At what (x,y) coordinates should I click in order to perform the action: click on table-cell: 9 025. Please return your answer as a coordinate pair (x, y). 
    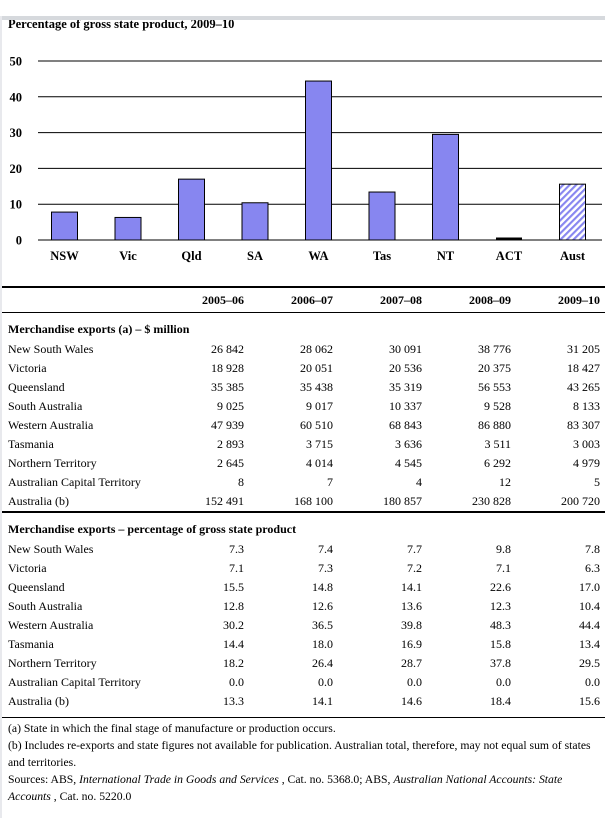
    Looking at the image, I should click on (230, 406).